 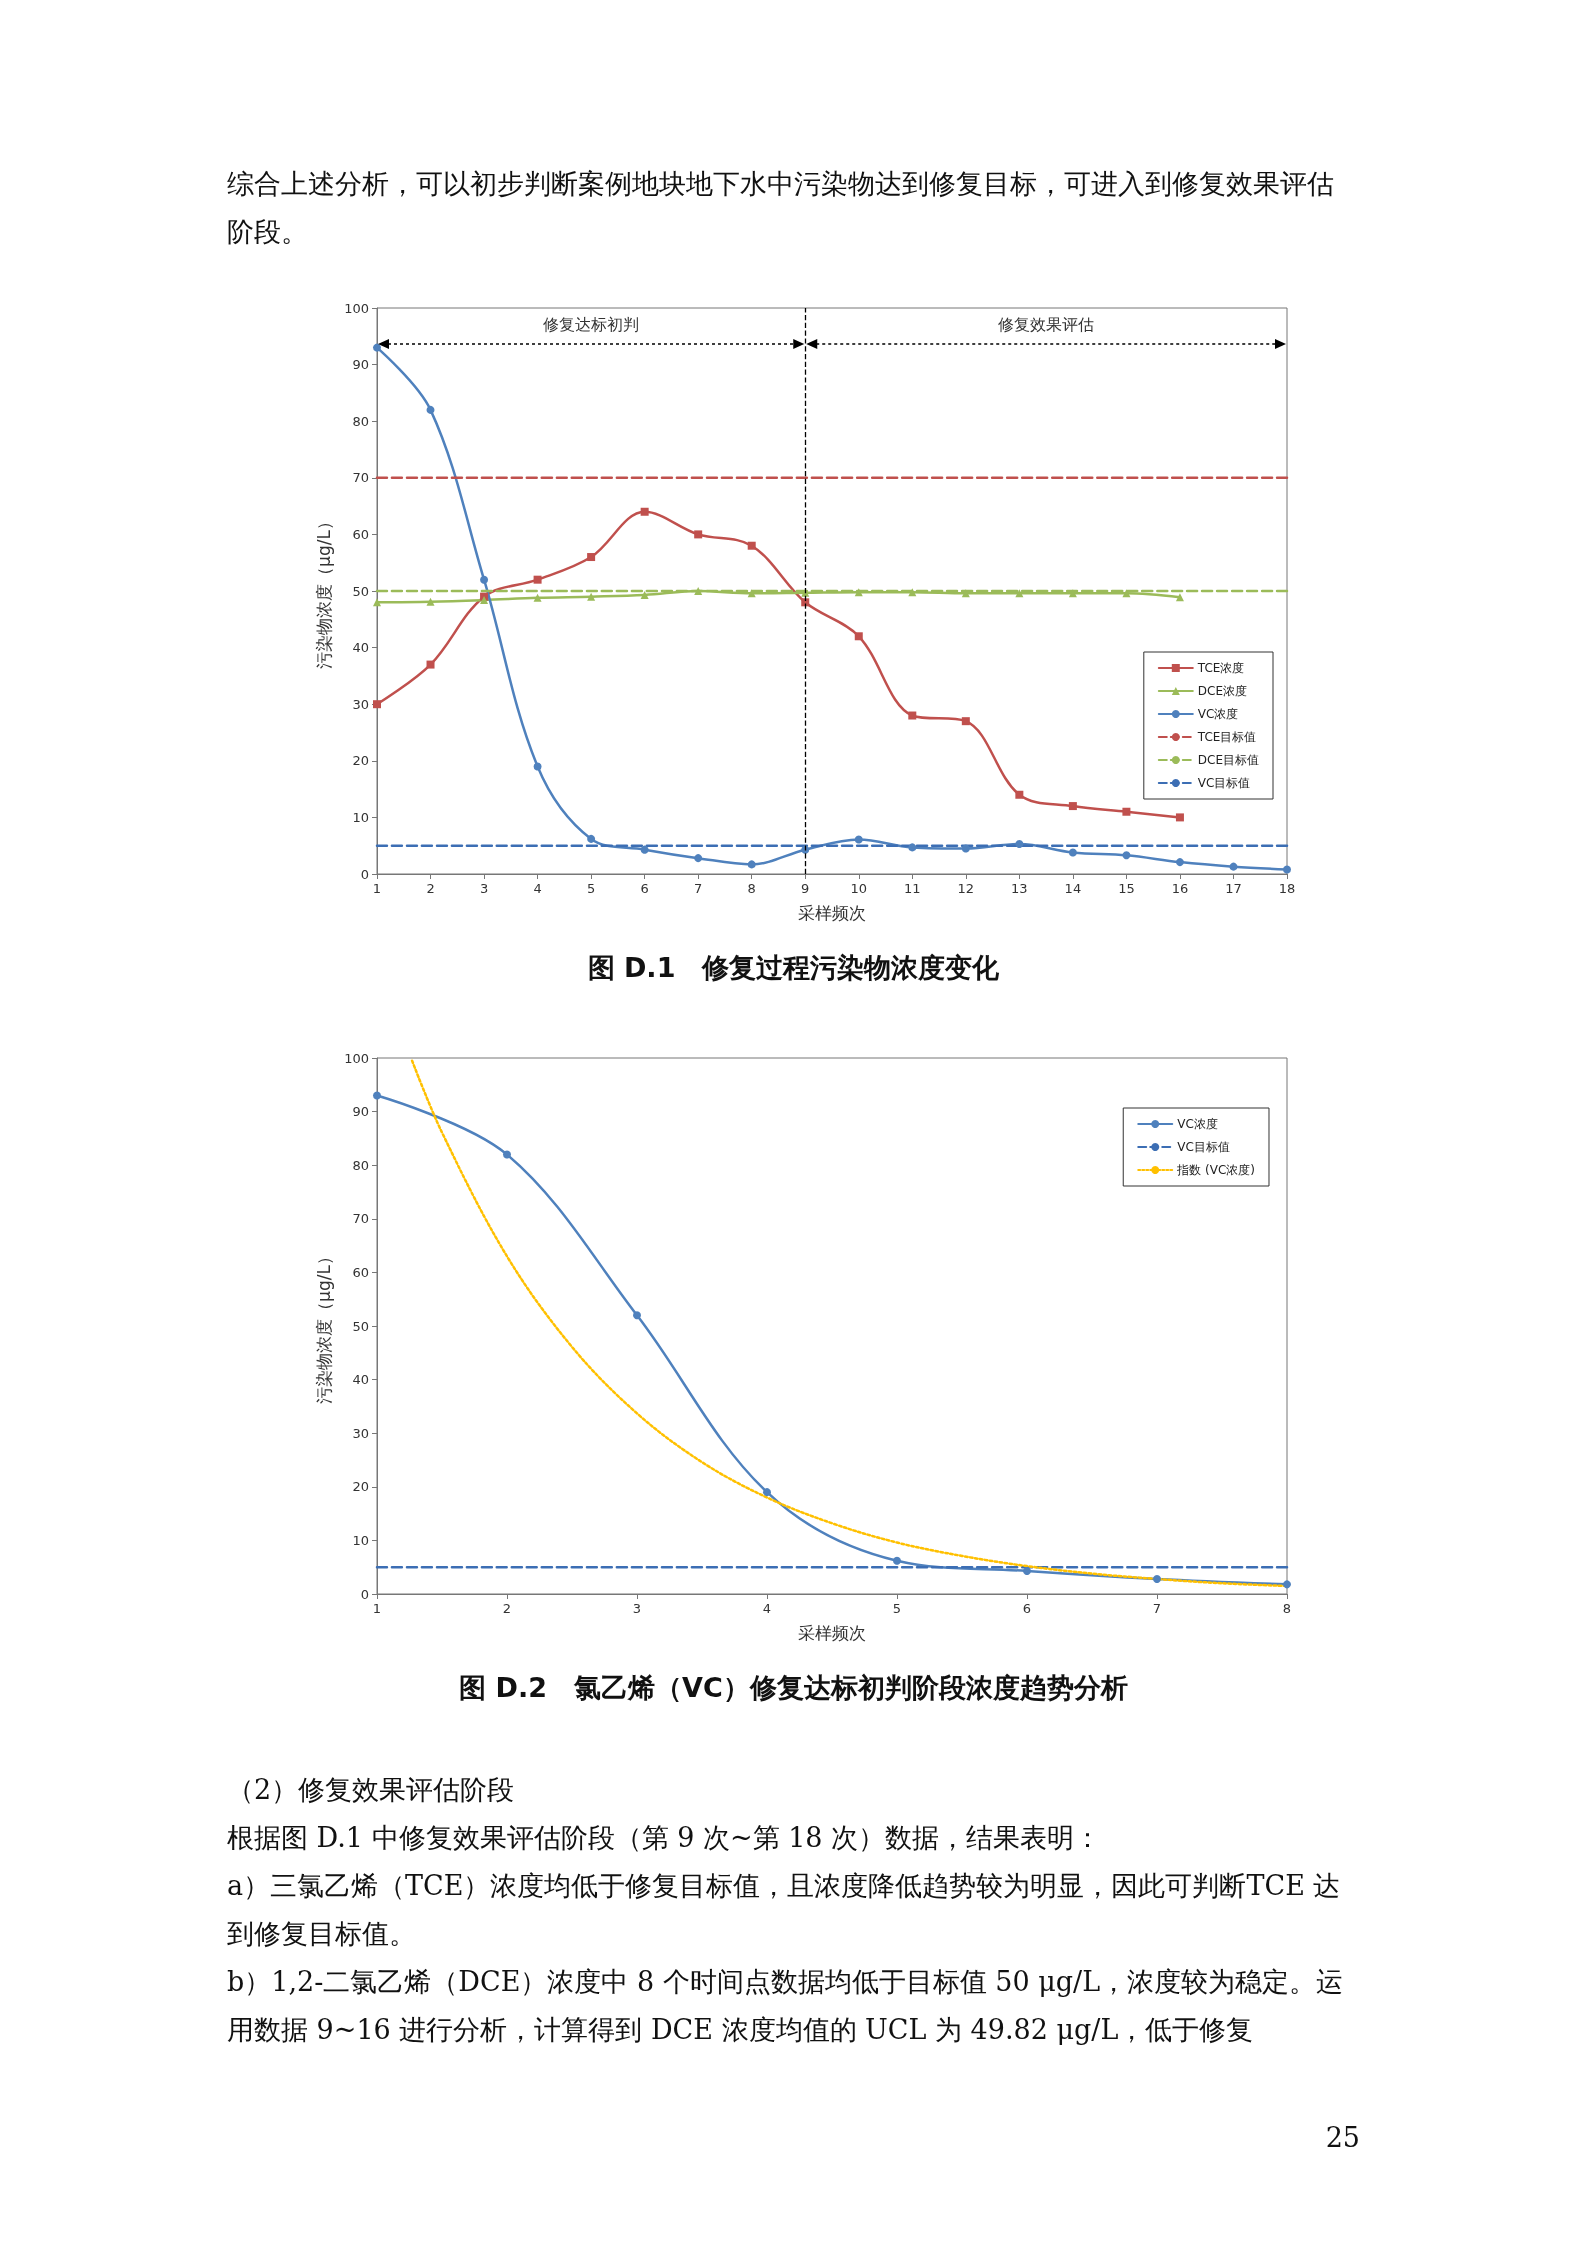 What do you see at coordinates (1342, 2138) in the screenshot?
I see `text: 25` at bounding box center [1342, 2138].